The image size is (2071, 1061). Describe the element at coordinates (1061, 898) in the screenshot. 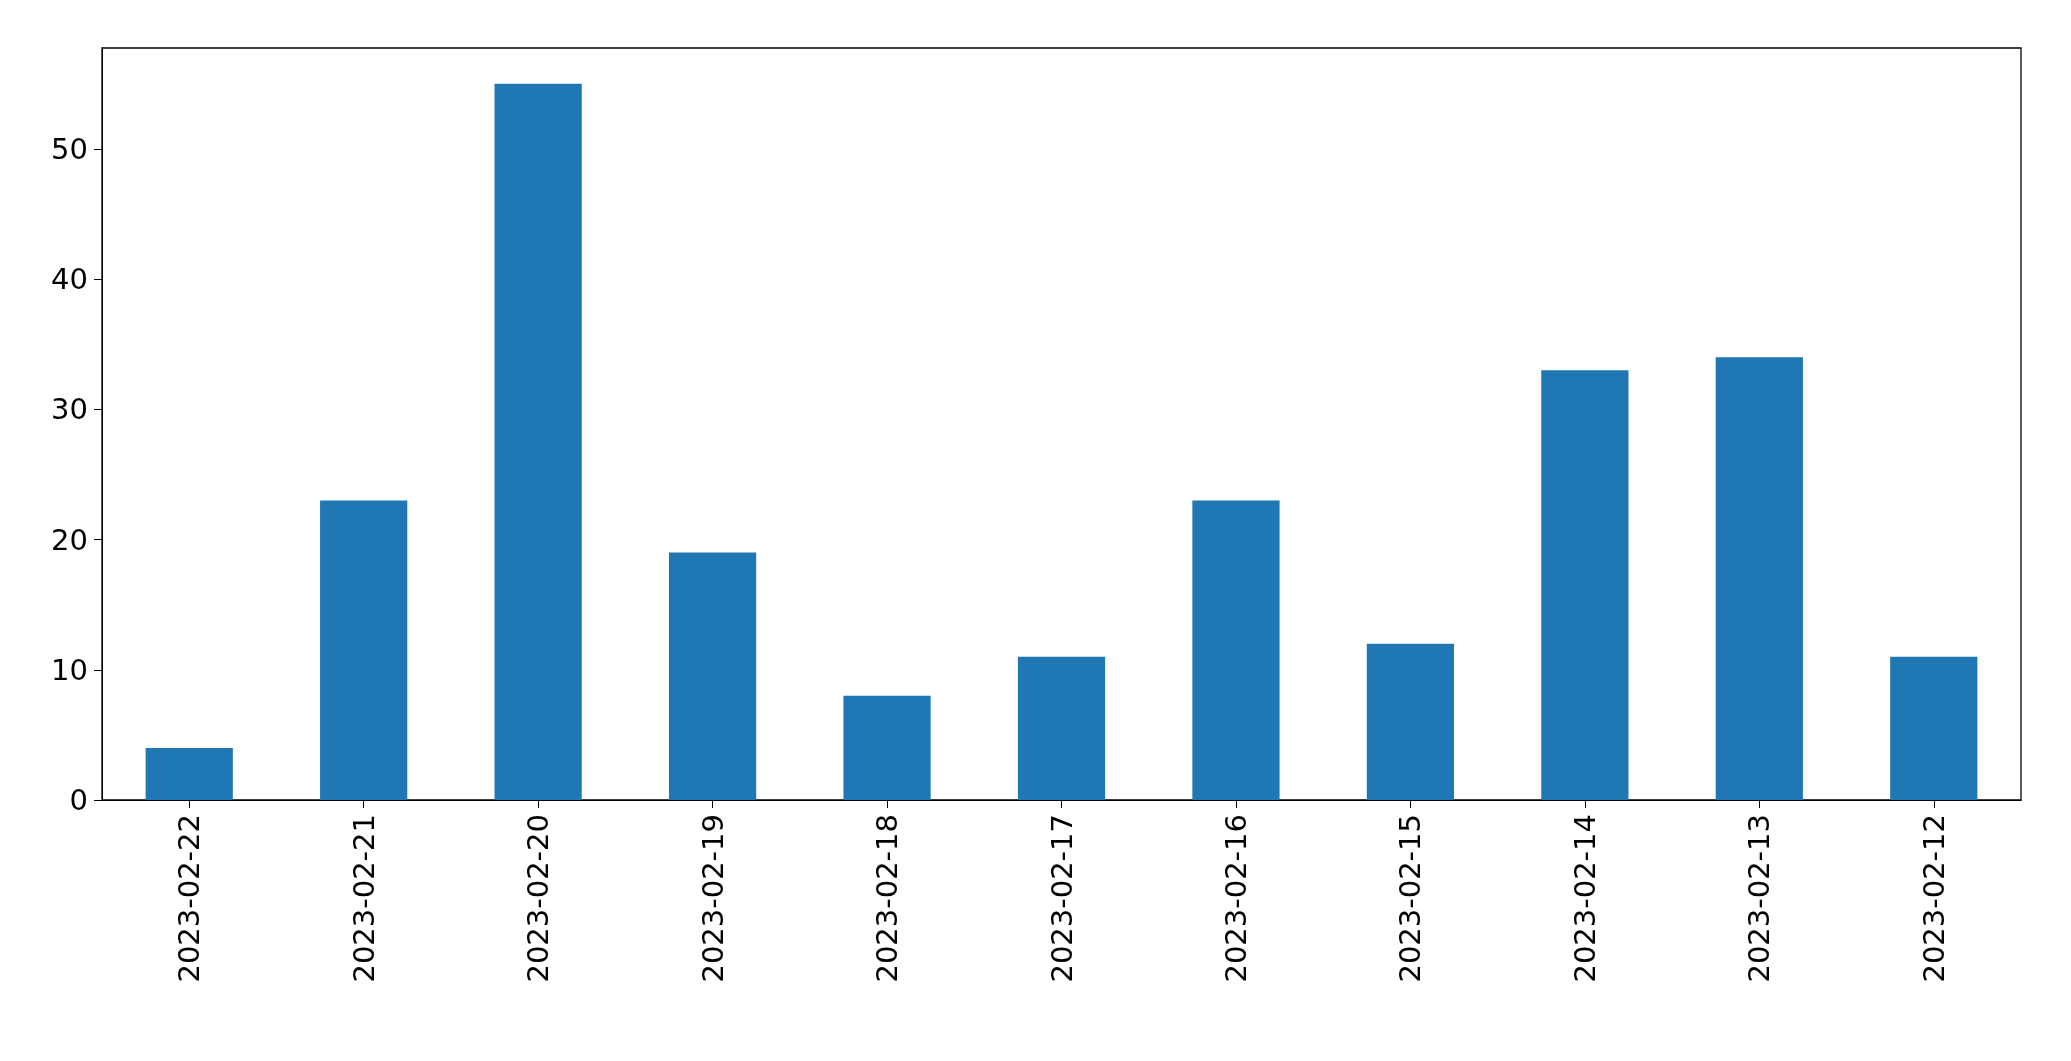

I see `x-tick-label: 2023-02-17` at that location.